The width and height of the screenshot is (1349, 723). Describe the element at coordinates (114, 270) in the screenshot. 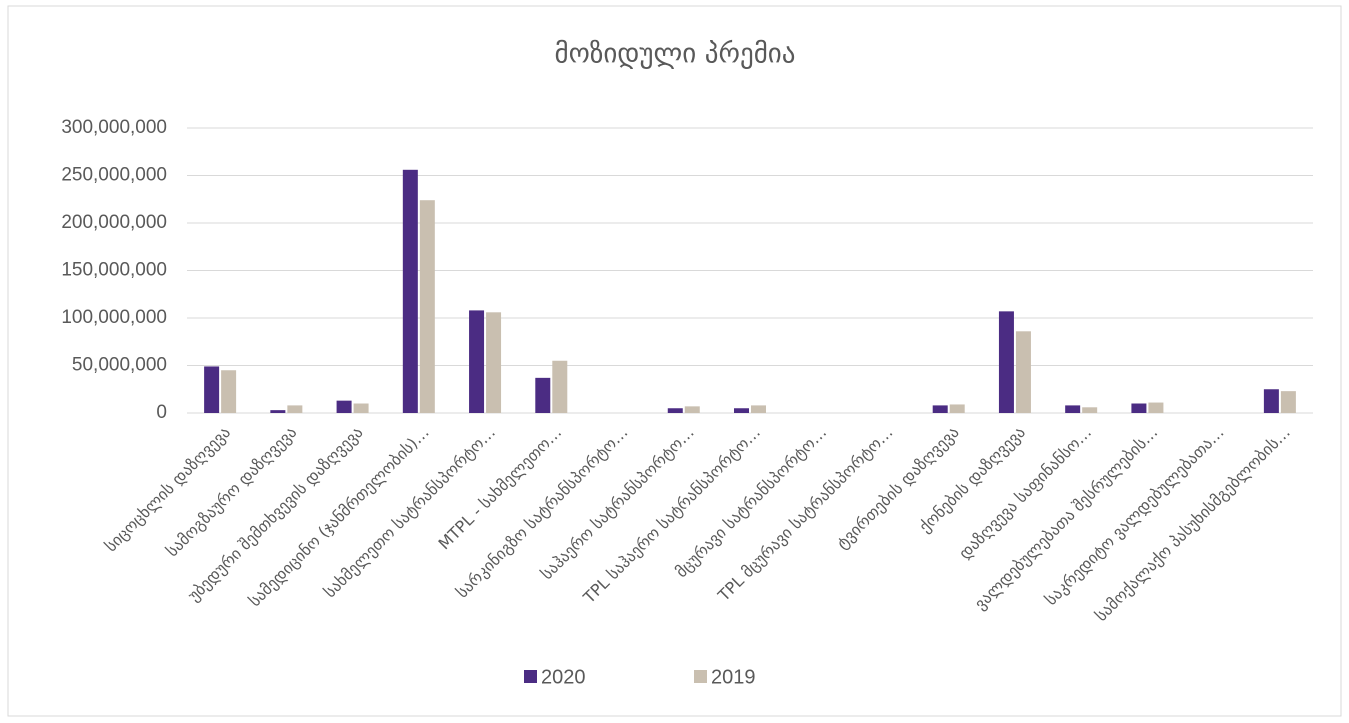

I see `y-tick-label: 150,000,000` at that location.